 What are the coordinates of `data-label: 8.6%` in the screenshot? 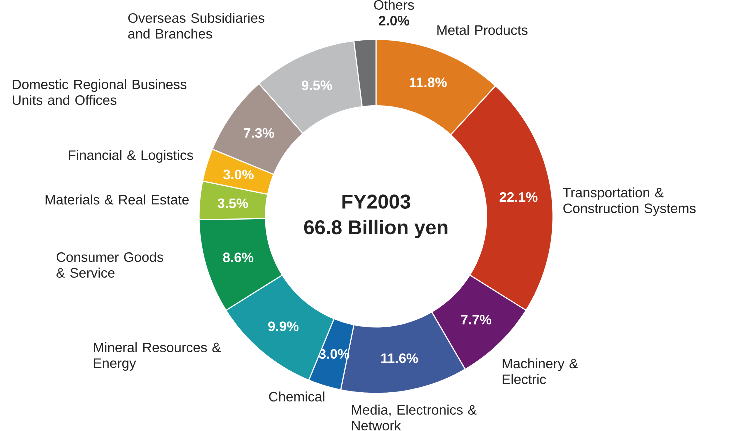 It's located at (238, 257).